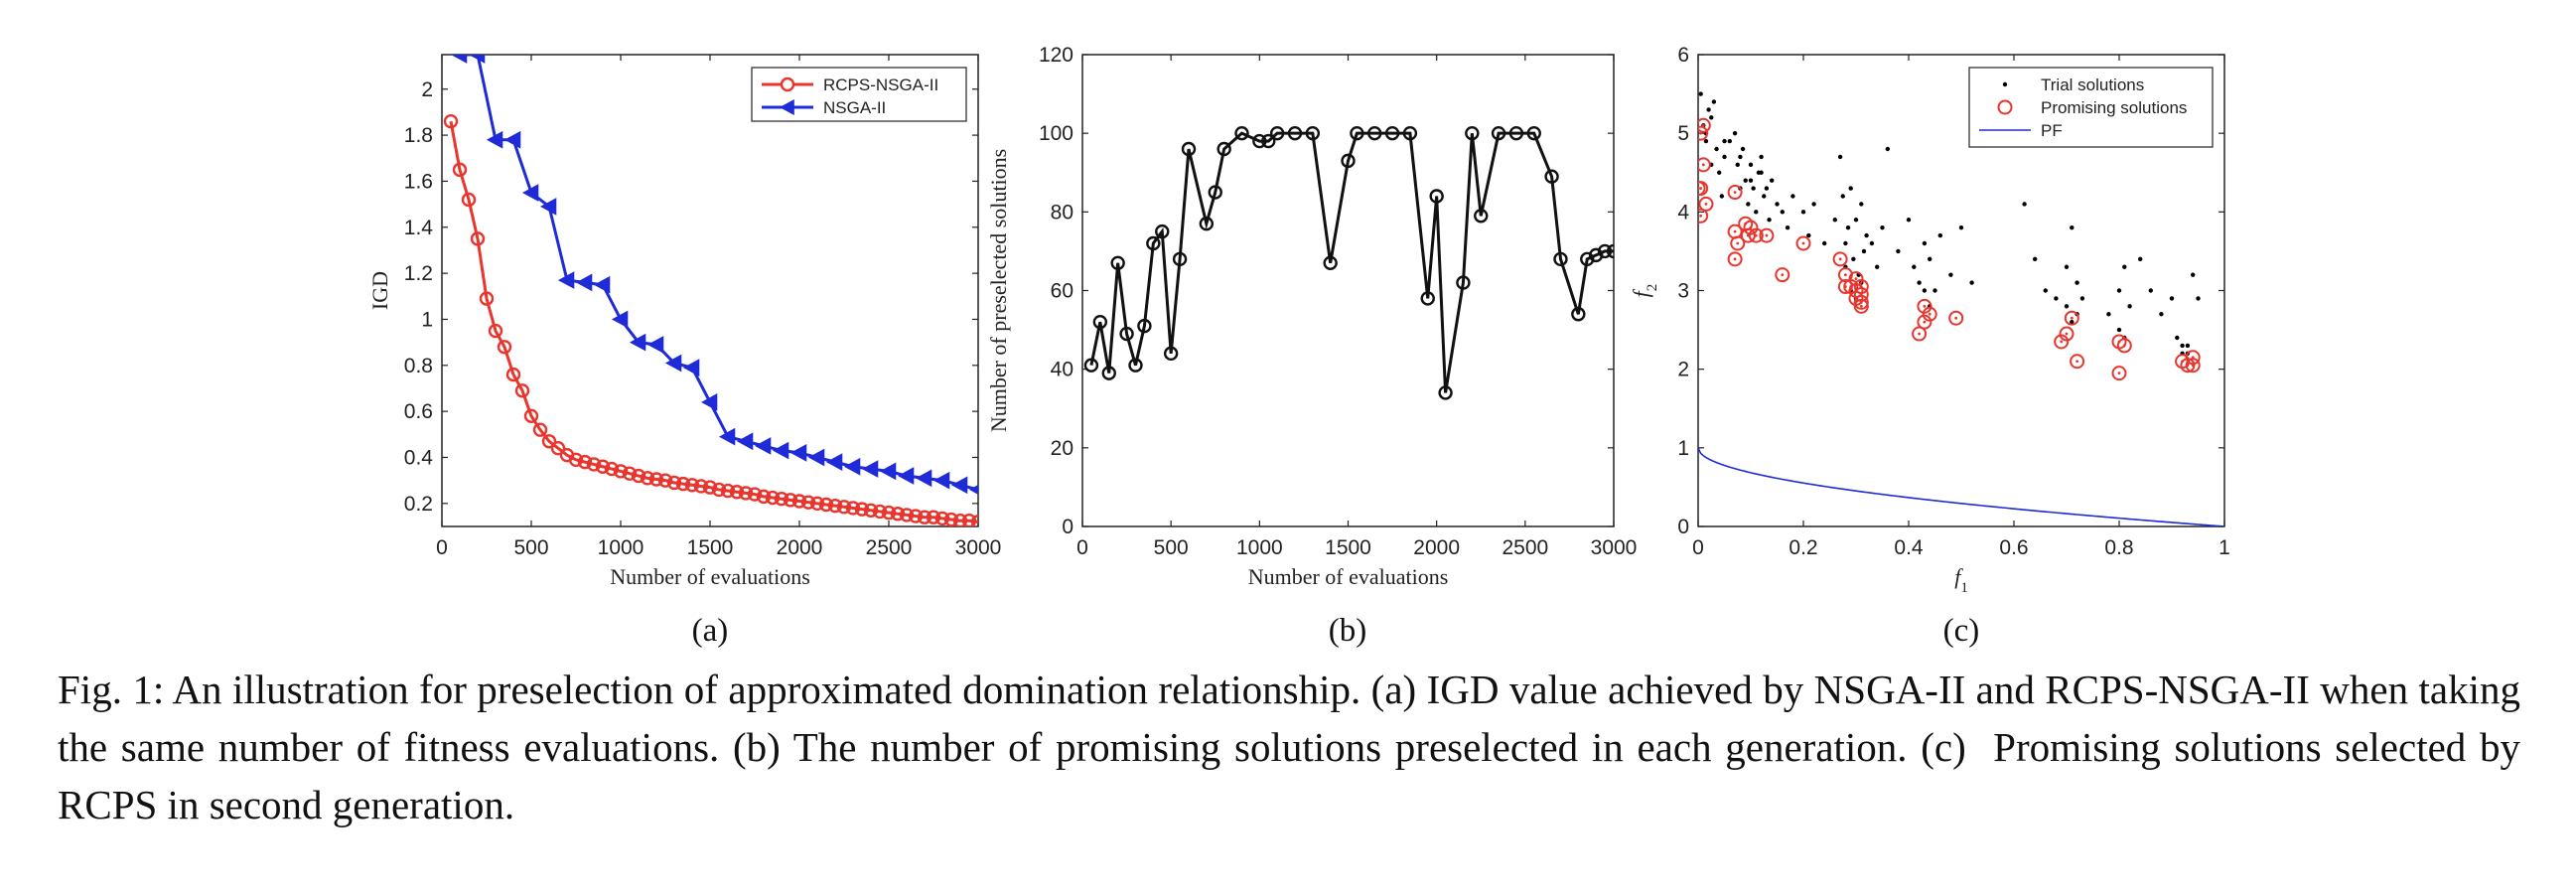  I want to click on y-tick-label: 0.2, so click(419, 505).